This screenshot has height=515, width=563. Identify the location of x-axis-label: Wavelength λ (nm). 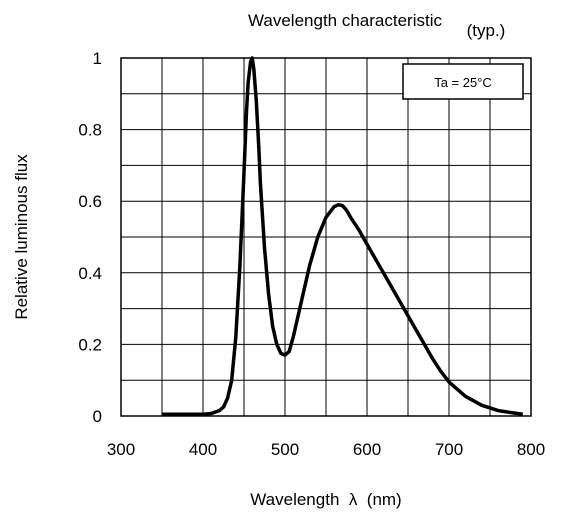
(325, 499).